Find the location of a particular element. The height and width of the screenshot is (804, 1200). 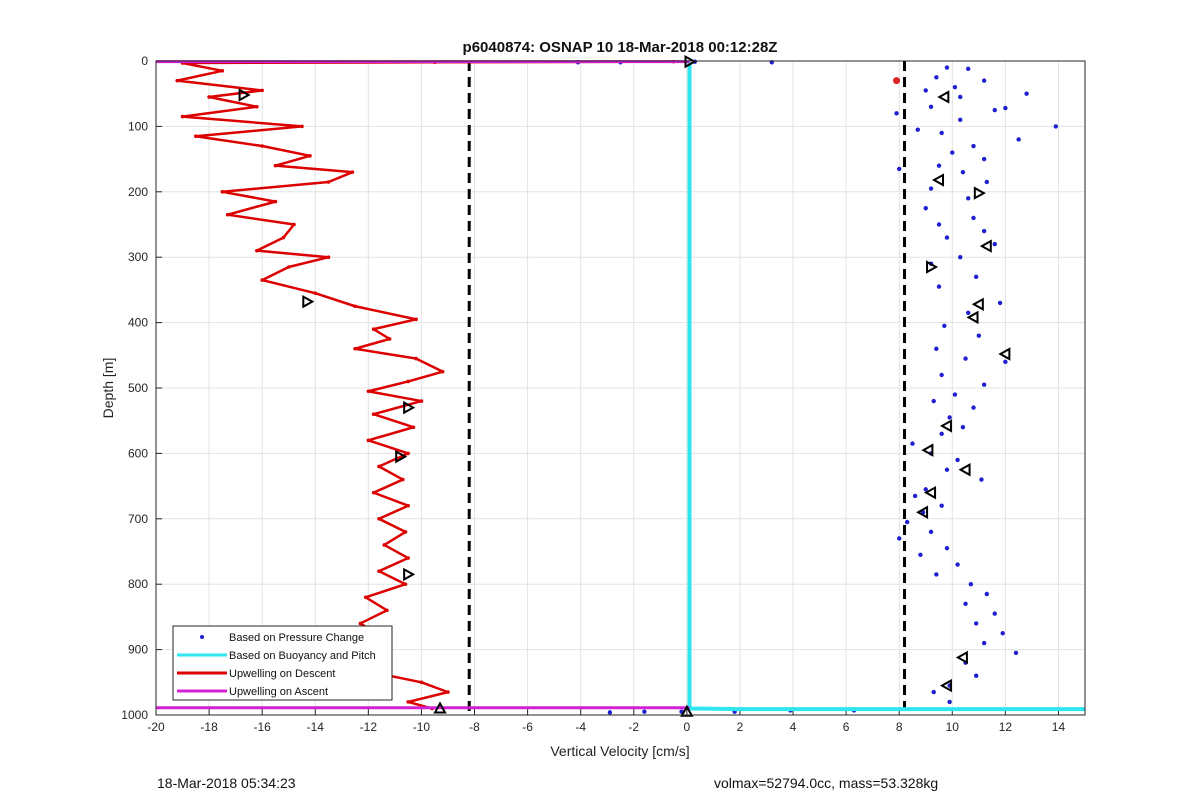

x-tick-label: -20 is located at coordinates (156, 727).